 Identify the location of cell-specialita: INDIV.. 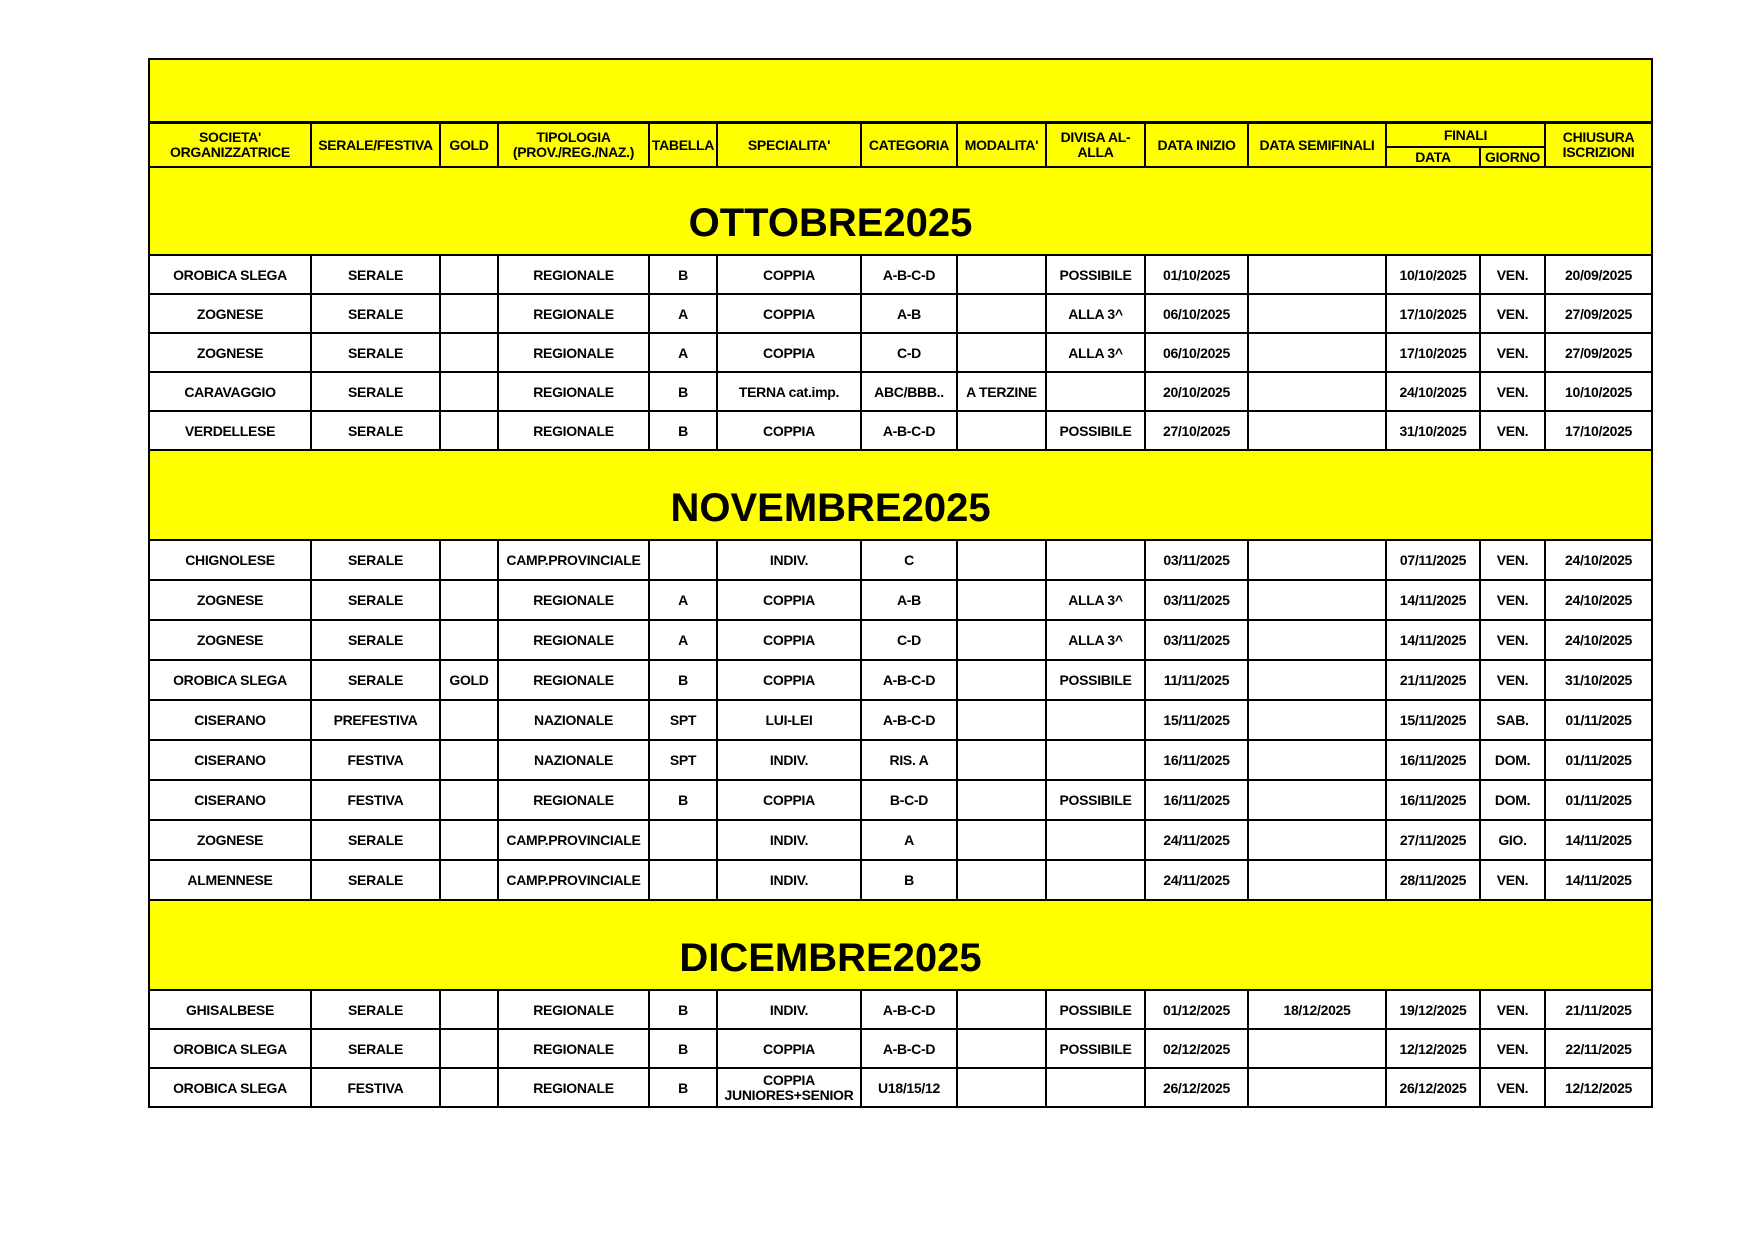
(789, 560).